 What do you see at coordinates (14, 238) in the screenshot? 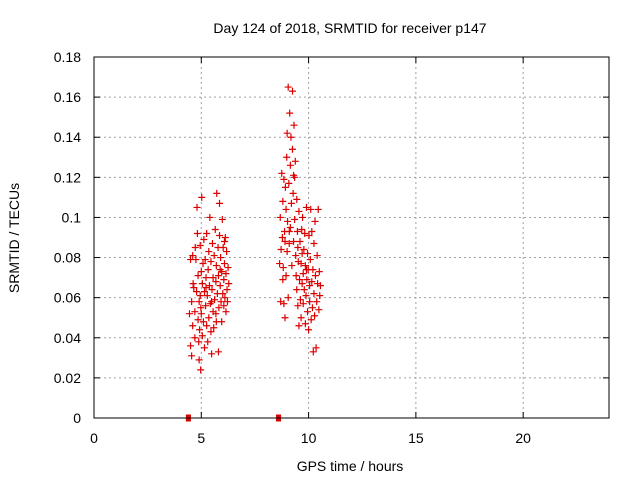
I see `y-axis-label: SRMTID / TECUs` at bounding box center [14, 238].